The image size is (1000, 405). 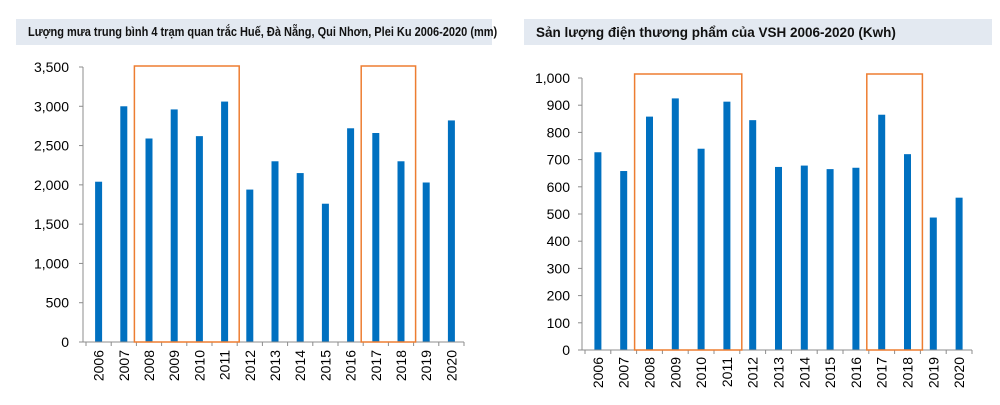 I want to click on y-tick-label: 2,500, so click(x=51, y=146).